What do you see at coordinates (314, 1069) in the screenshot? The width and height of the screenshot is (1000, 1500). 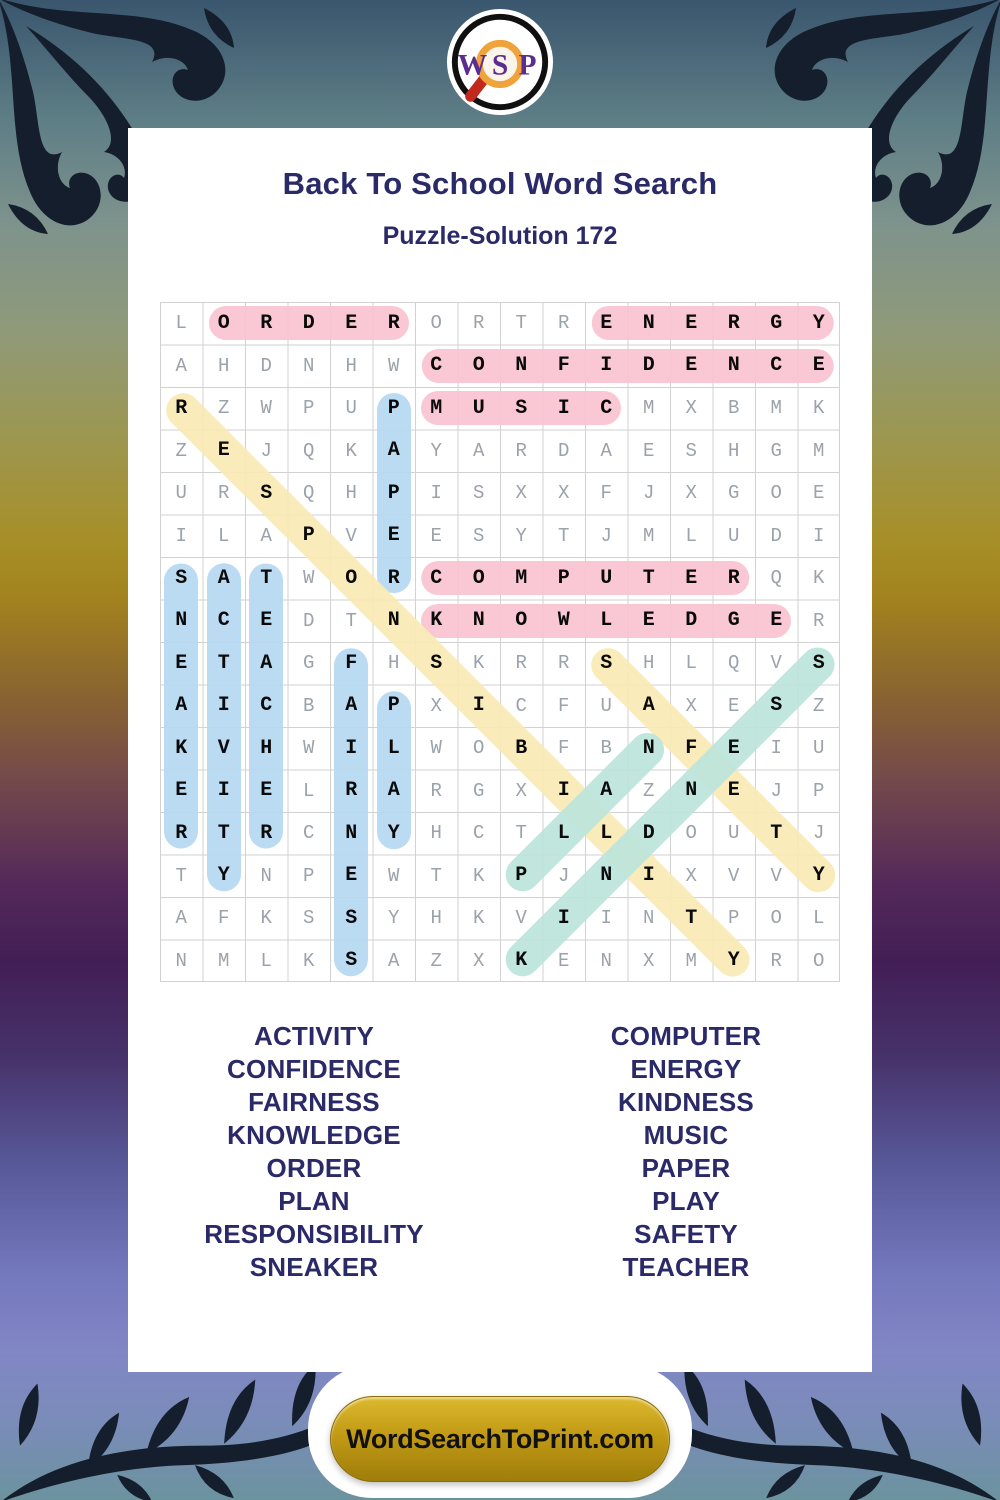 I see `word-list-item: CONFIDENCE` at bounding box center [314, 1069].